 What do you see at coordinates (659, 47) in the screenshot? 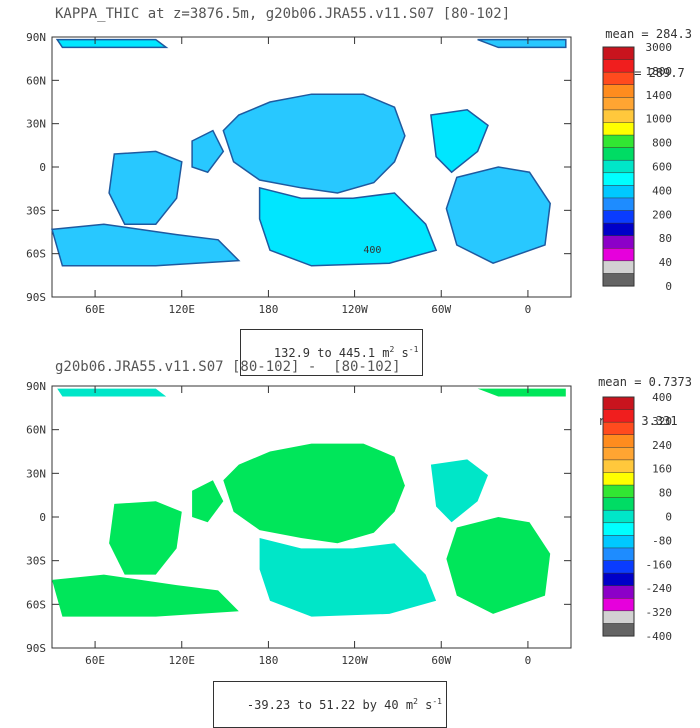
I see `colorbar-label: 3000` at bounding box center [659, 47].